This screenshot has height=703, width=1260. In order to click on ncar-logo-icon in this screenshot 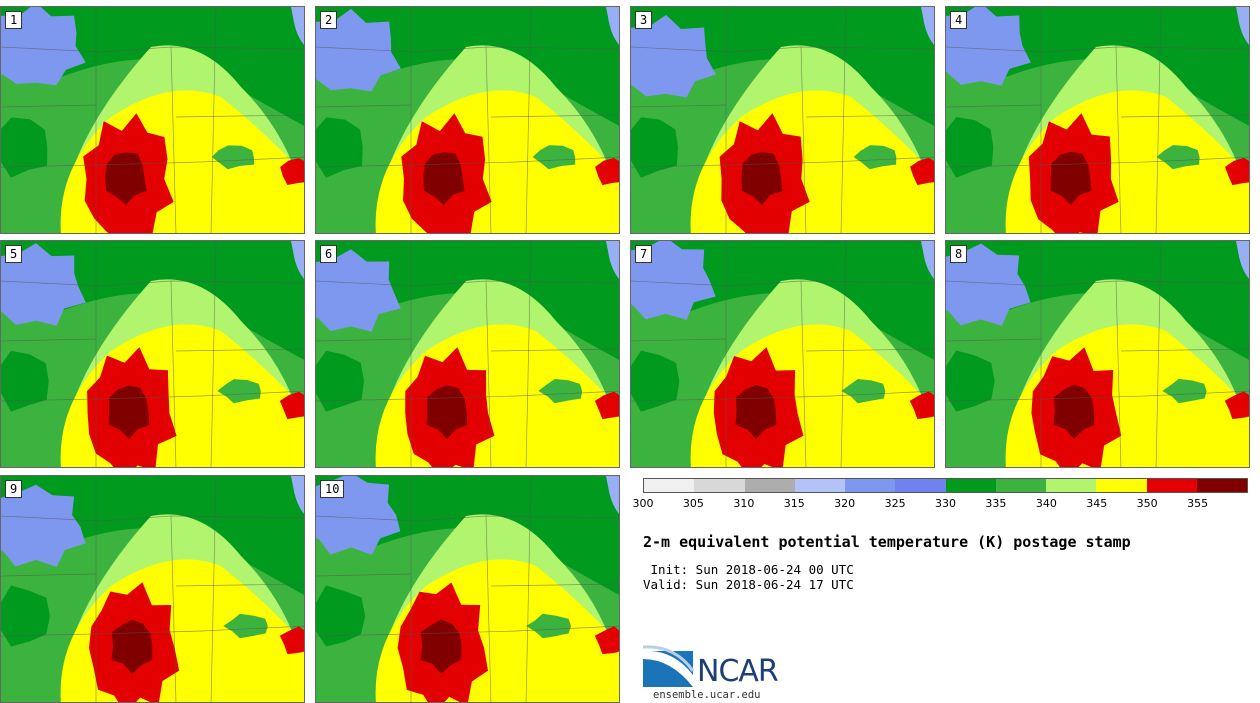, I will do `click(669, 666)`.